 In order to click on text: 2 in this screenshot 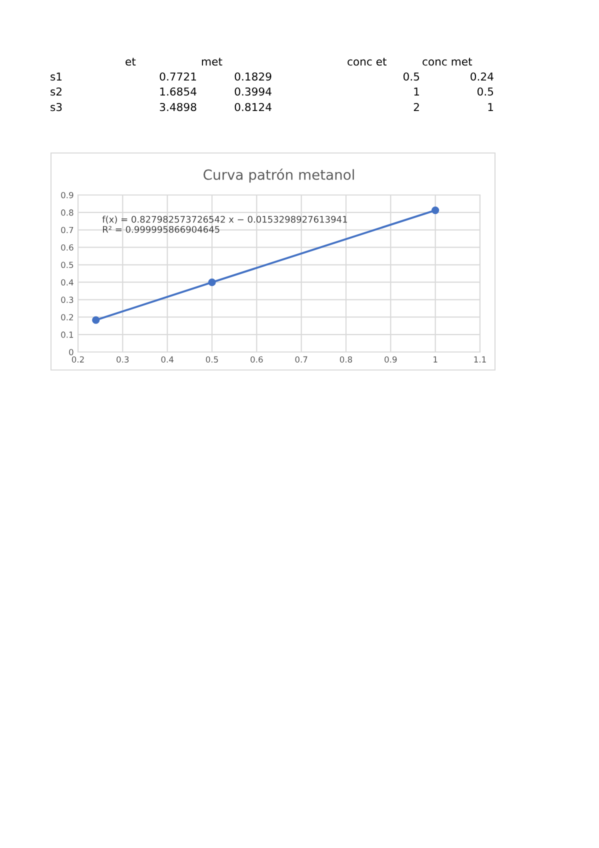, I will do `click(416, 106)`.